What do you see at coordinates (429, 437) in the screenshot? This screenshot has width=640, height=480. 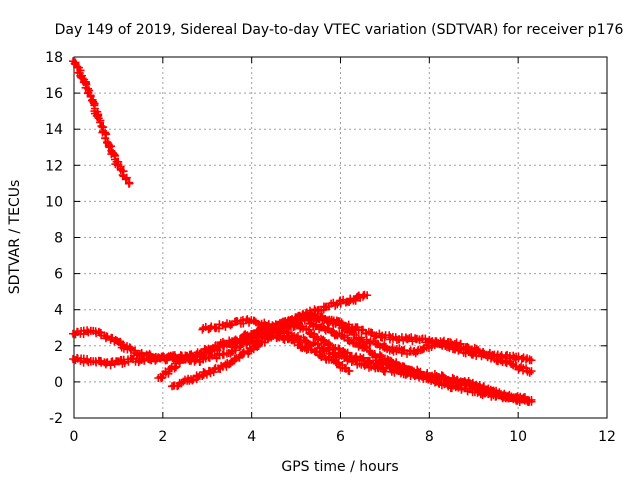 I see `x-tick-label: 8` at bounding box center [429, 437].